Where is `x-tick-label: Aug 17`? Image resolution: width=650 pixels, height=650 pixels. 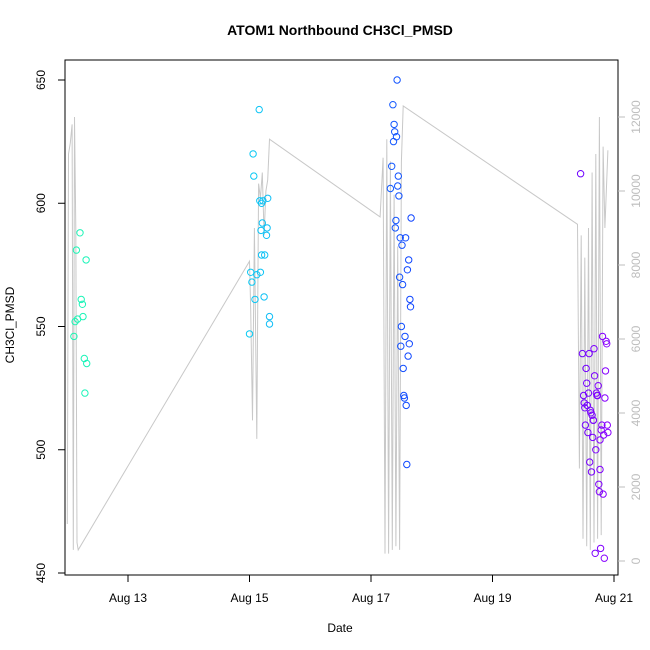
x-tick-label: Aug 17 is located at coordinates (371, 598).